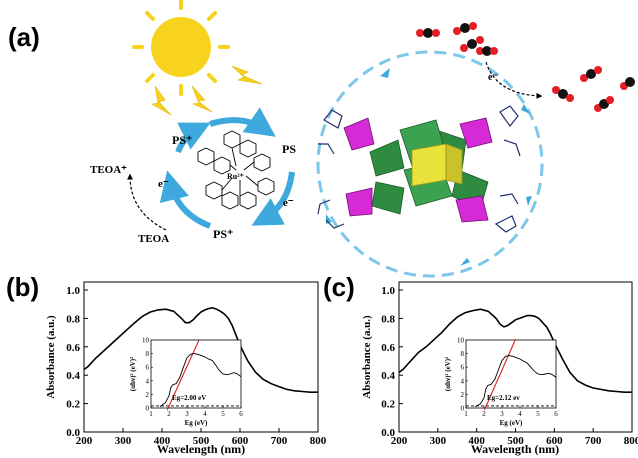  I want to click on cluster-circle-arrows, so click(429, 167).